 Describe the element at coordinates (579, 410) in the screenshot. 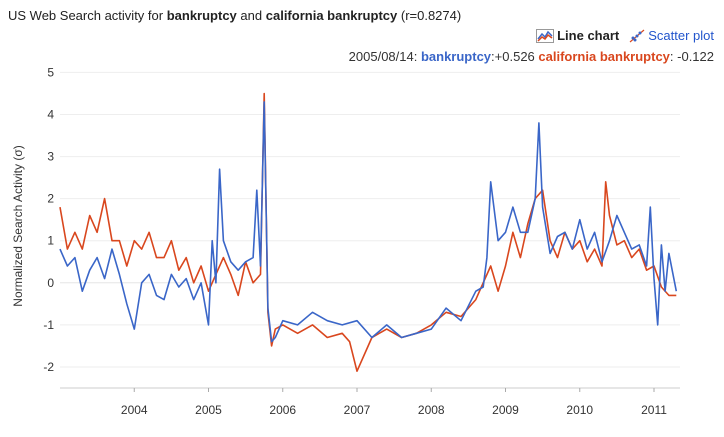

I see `x-tick-label: 2010` at that location.